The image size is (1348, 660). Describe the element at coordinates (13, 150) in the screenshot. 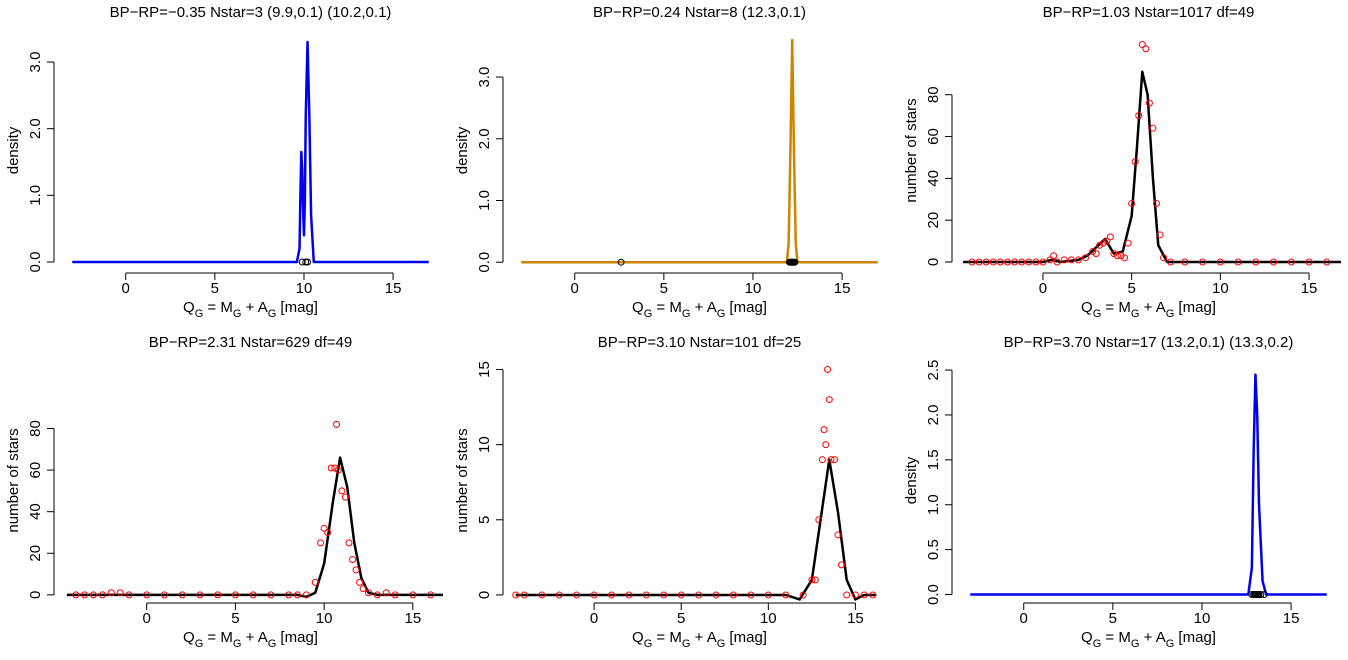

I see `y-axis-label: density` at that location.